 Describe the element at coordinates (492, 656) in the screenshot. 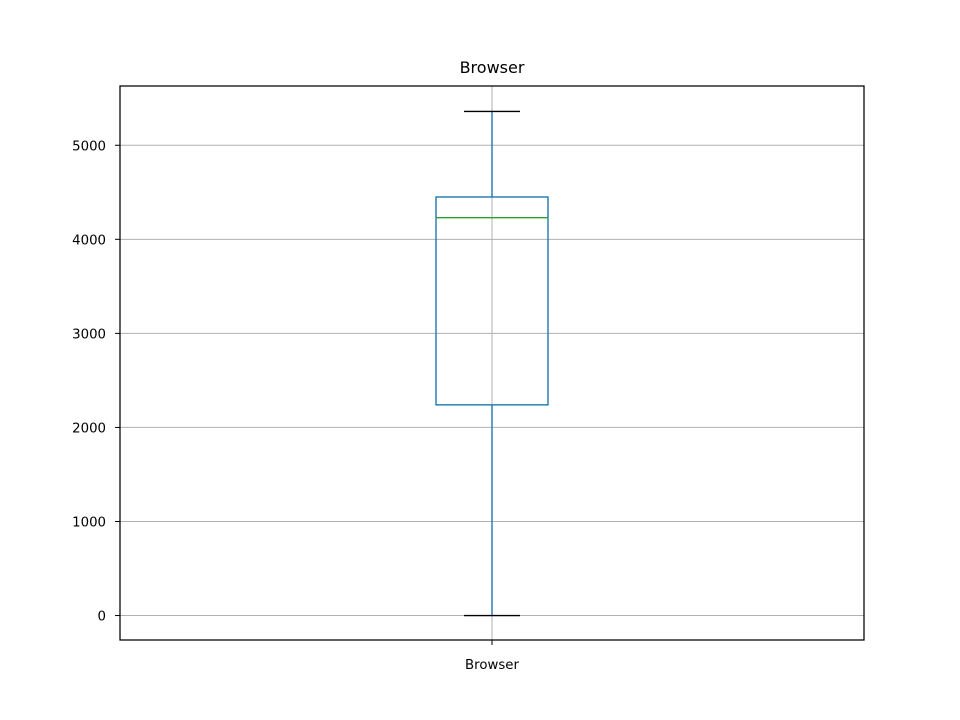

I see `x-axis: Browser` at that location.